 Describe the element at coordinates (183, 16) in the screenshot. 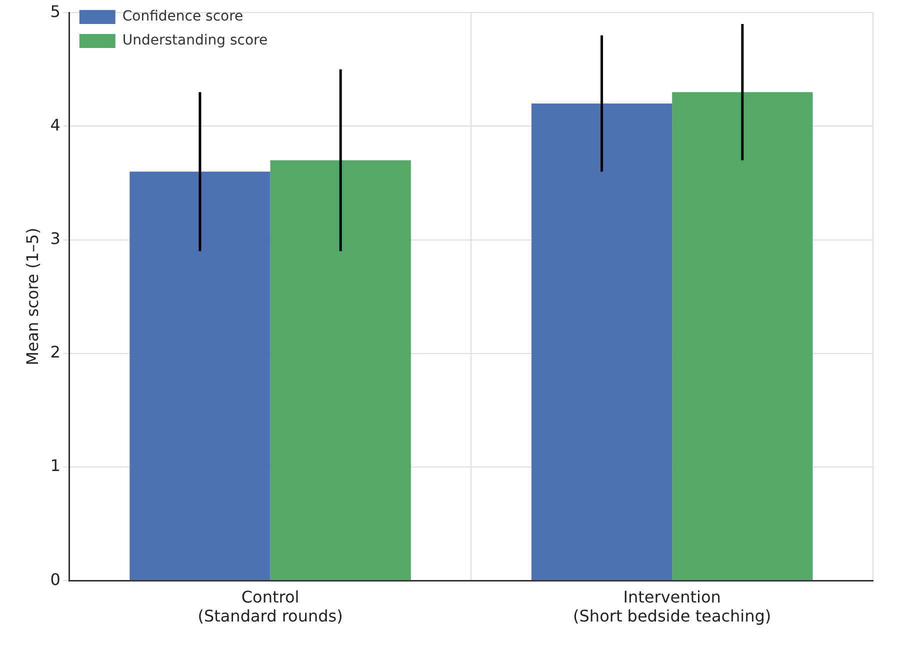

I see `legend-label: Confidence score` at that location.